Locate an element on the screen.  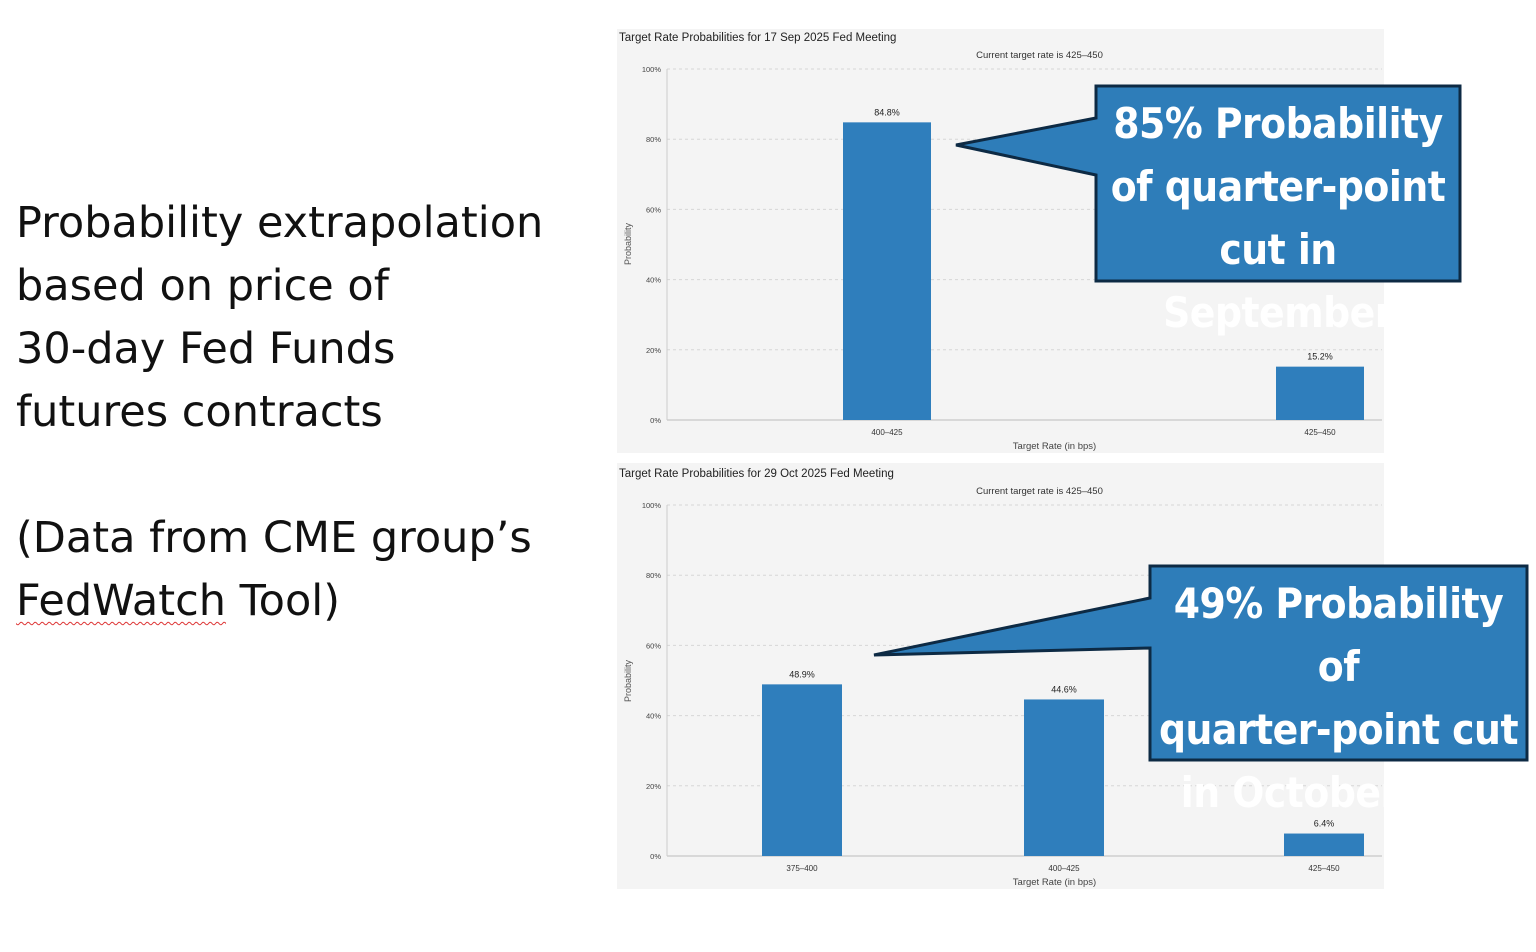
intro-line: Probability extrapolation is located at coordinates (280, 223).